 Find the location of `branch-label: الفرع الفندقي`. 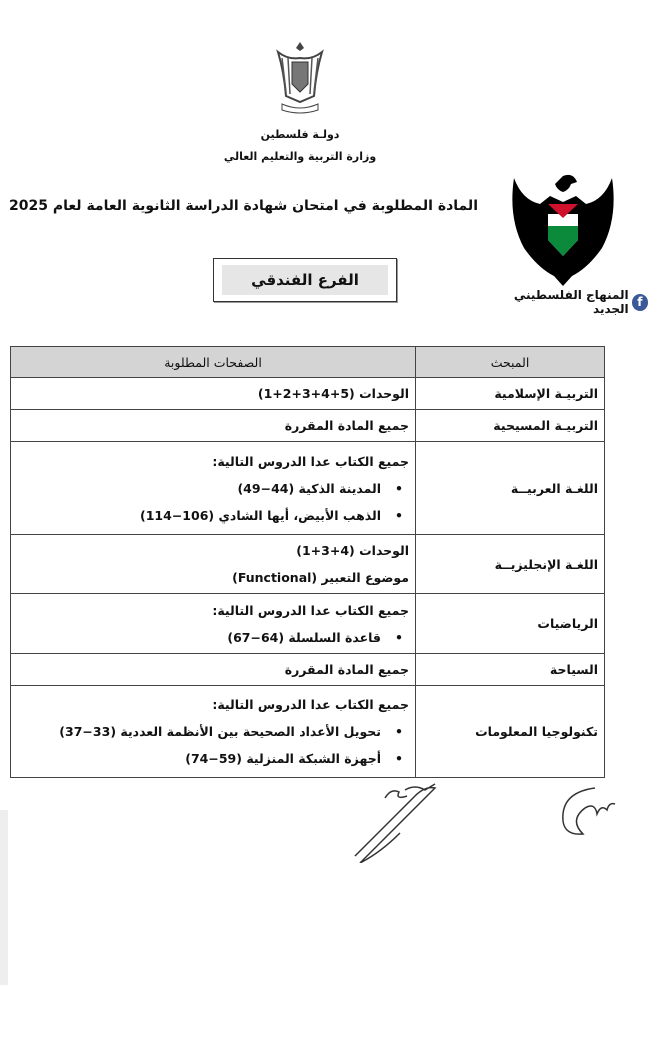

branch-label: الفرع الفندقي is located at coordinates (305, 280).